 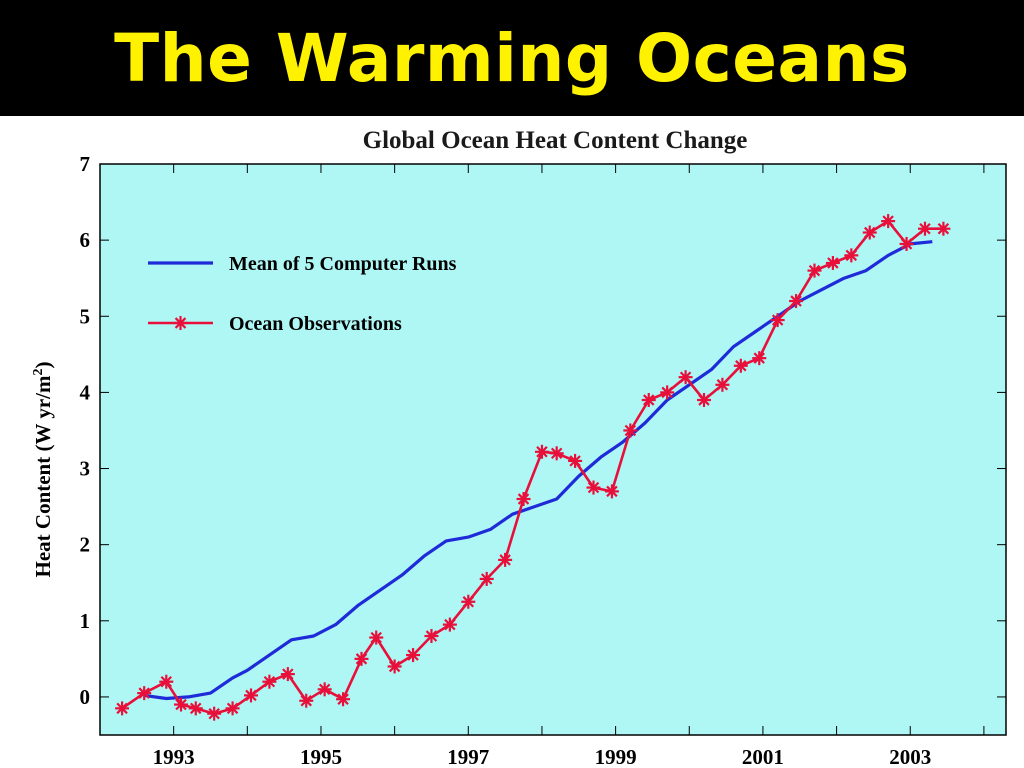 What do you see at coordinates (555, 140) in the screenshot?
I see `chart-title: Global Ocean Heat Content Change` at bounding box center [555, 140].